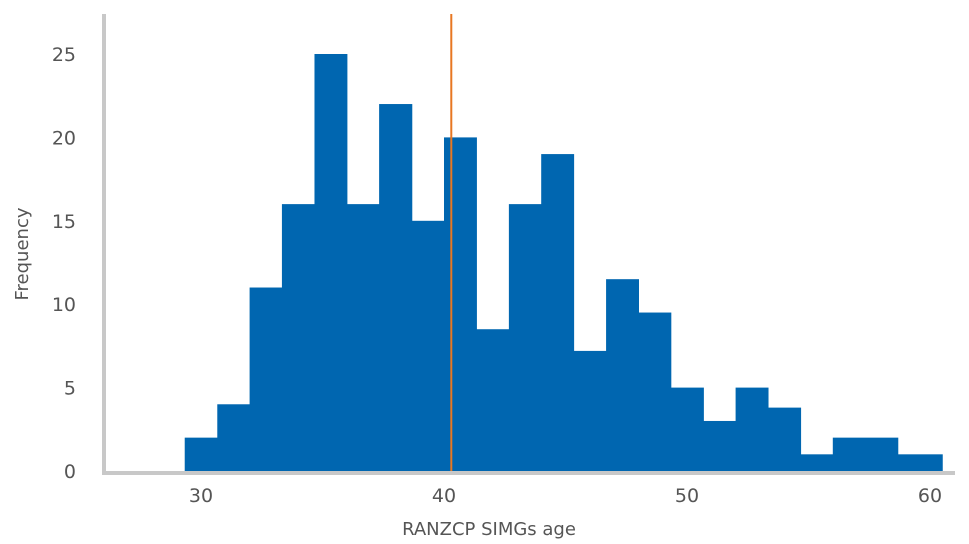 The height and width of the screenshot is (544, 969). I want to click on x-tick-label: 40, so click(444, 496).